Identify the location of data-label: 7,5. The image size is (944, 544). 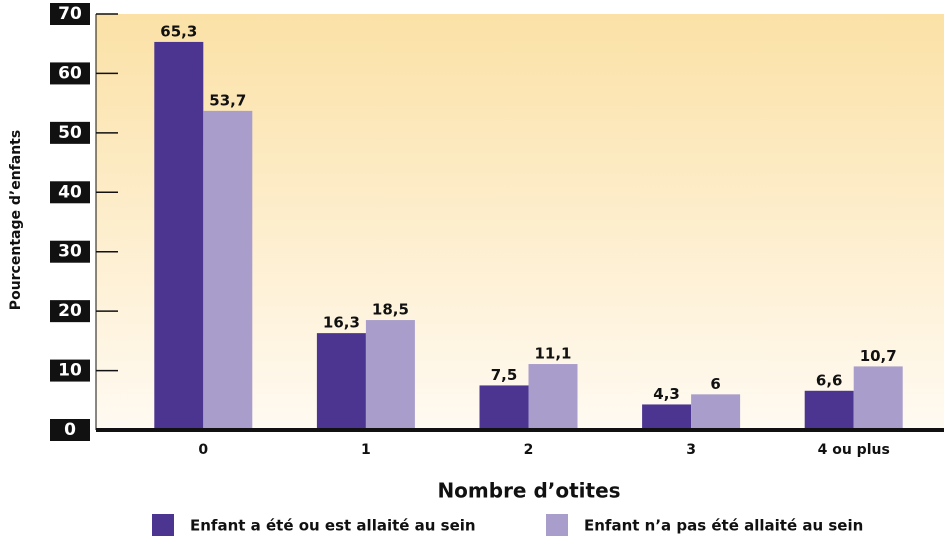
(504, 375).